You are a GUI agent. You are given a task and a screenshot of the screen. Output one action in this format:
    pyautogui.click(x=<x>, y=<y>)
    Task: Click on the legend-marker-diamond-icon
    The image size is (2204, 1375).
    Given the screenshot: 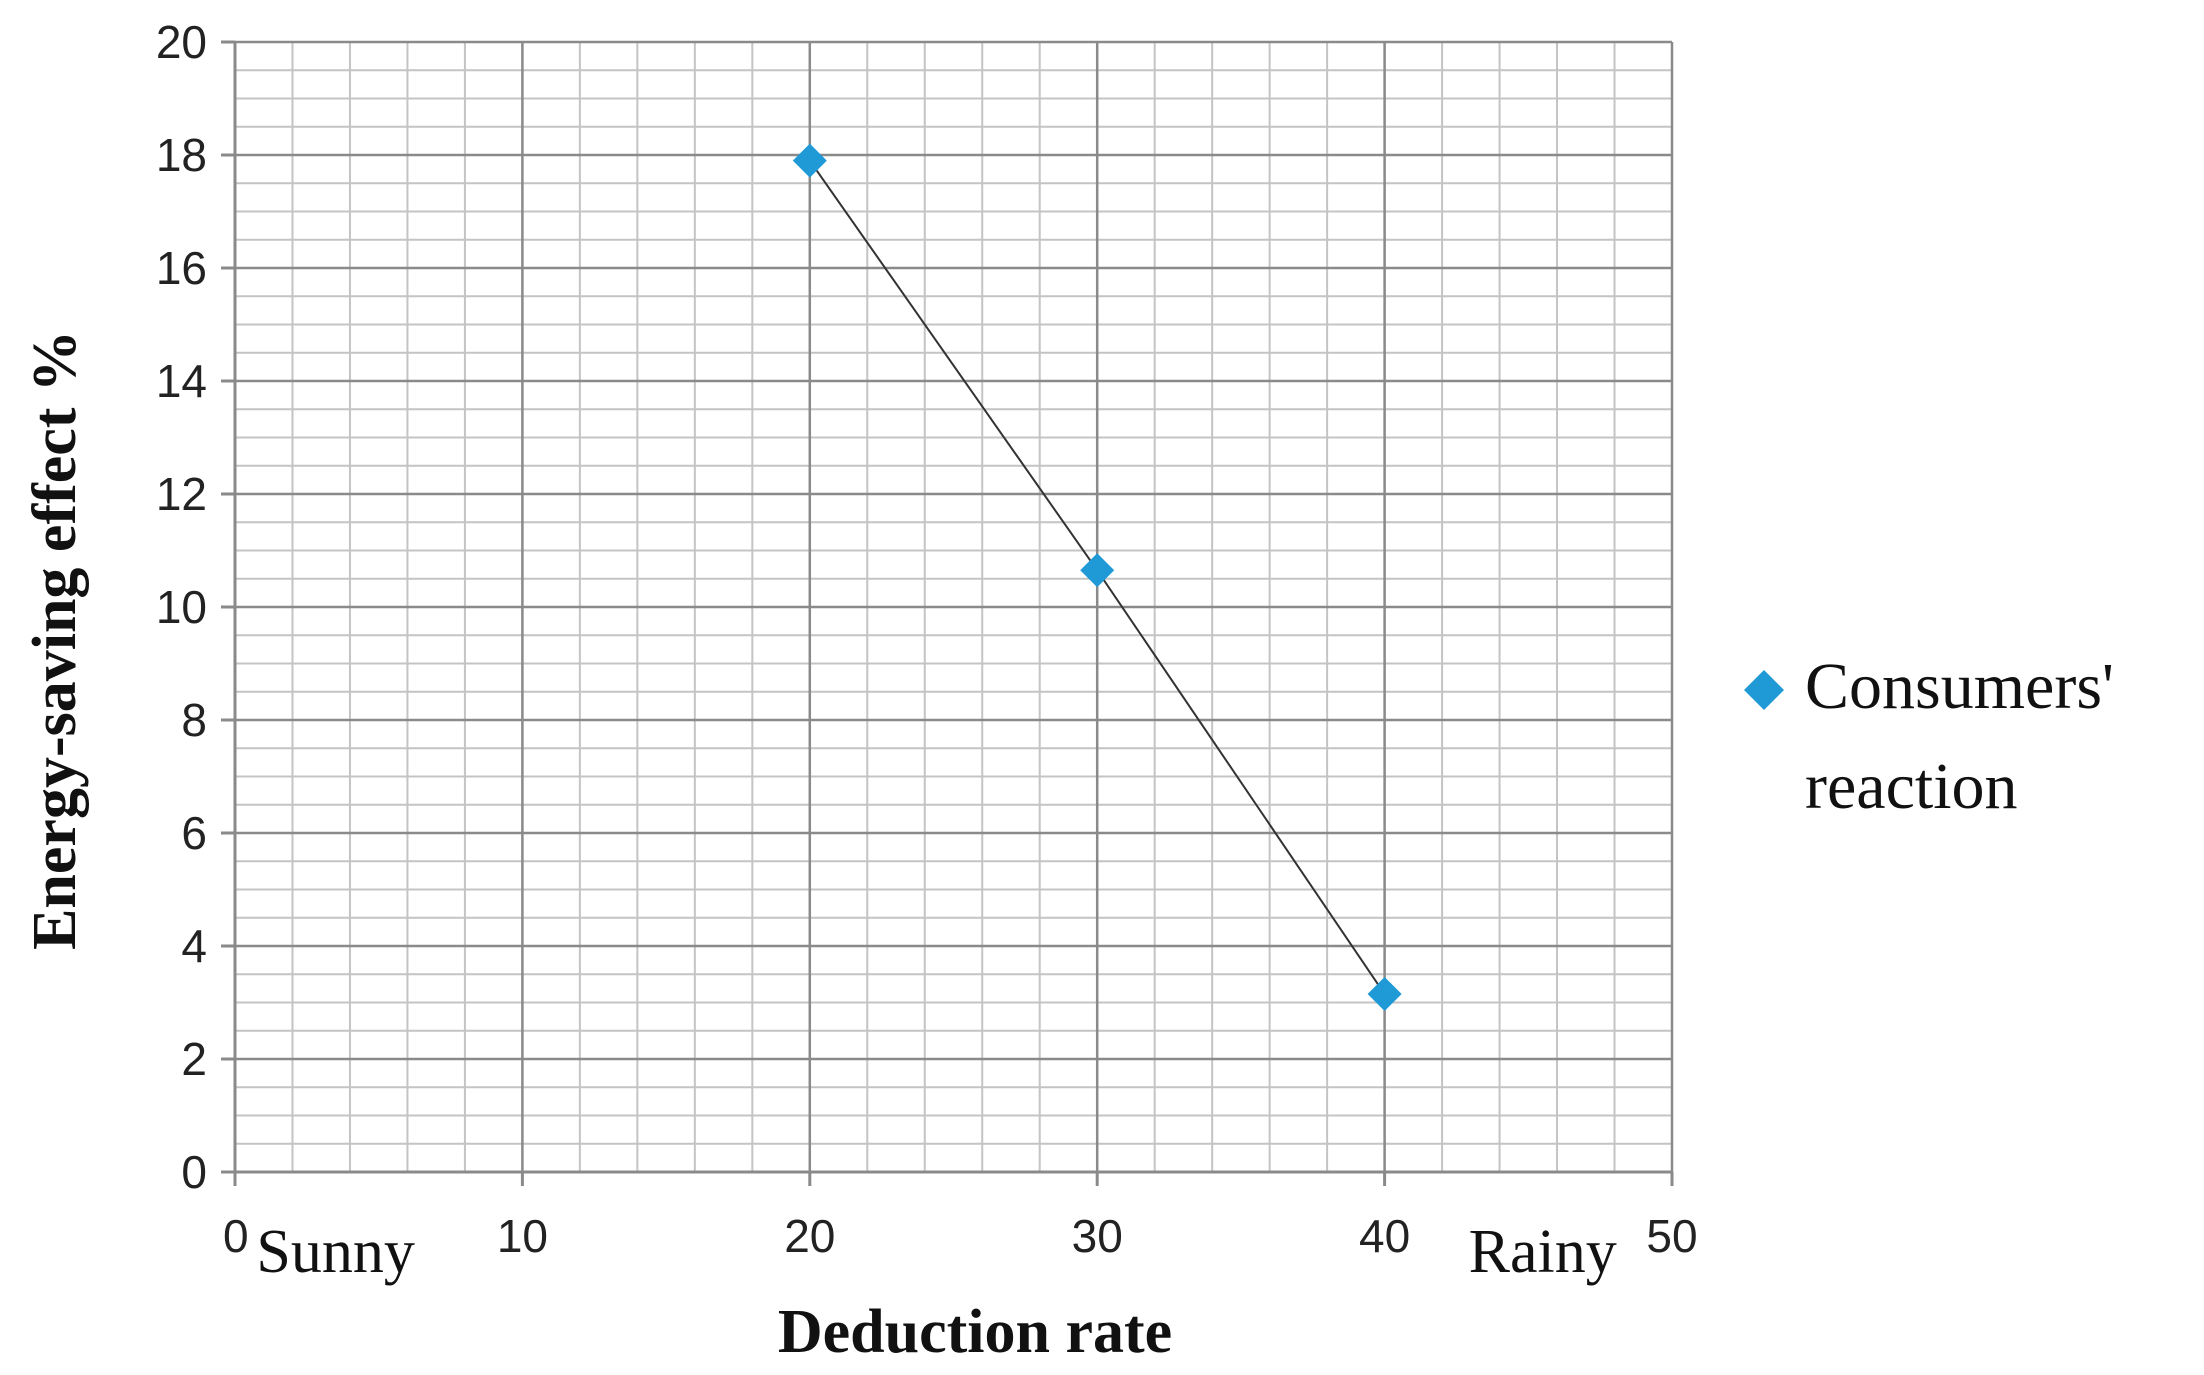 What is the action you would take?
    pyautogui.click(x=1764, y=690)
    